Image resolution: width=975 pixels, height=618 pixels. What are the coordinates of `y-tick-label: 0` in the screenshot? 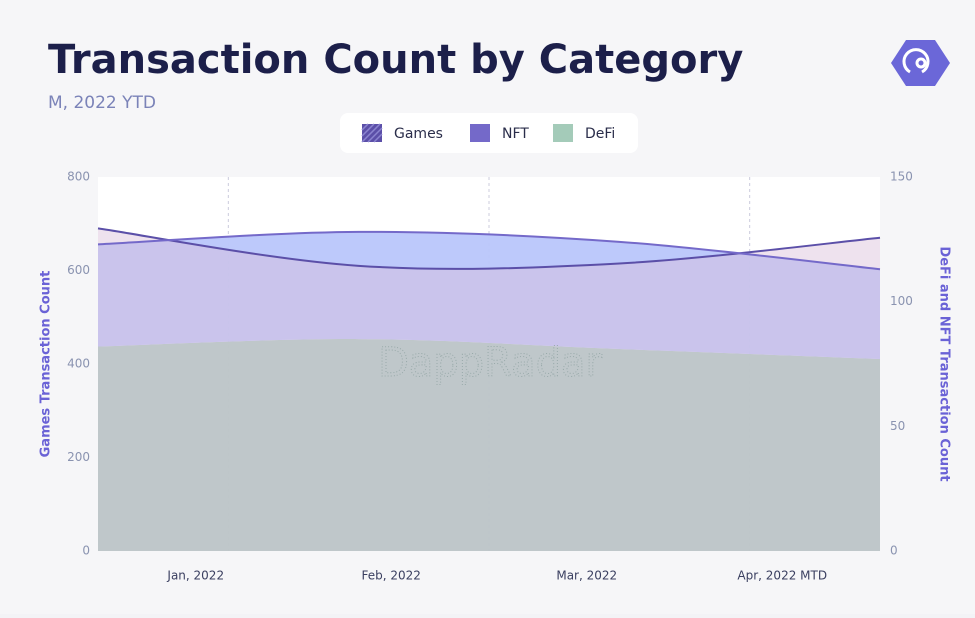 It's located at (86, 551).